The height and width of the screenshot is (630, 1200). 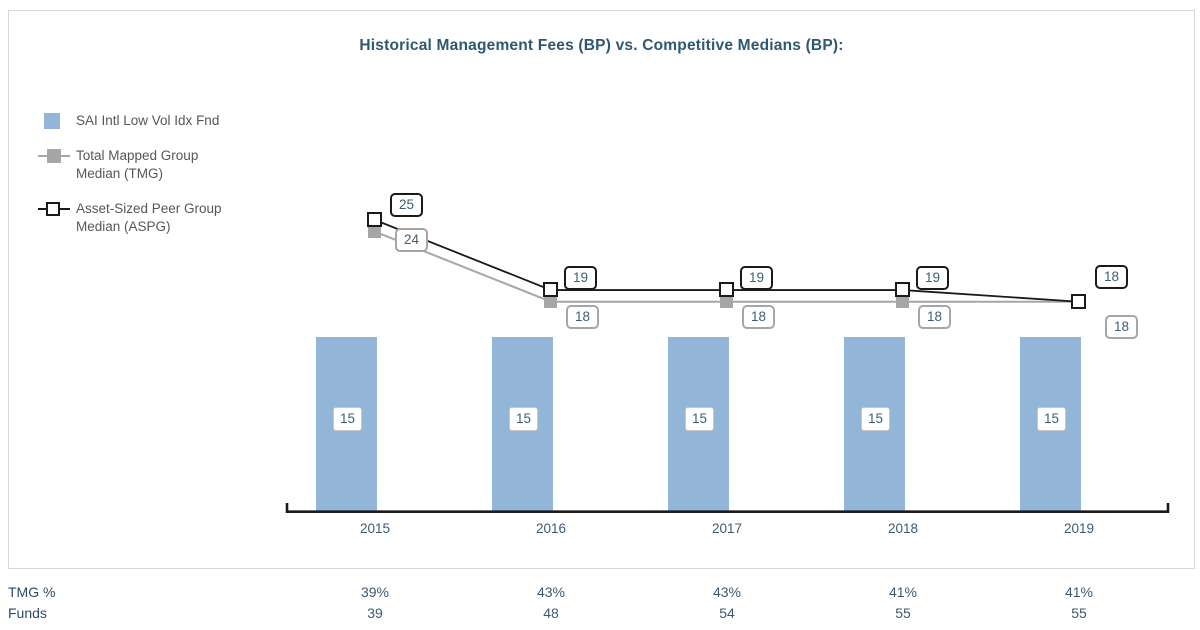 What do you see at coordinates (551, 613) in the screenshot?
I see `table-cell: 48` at bounding box center [551, 613].